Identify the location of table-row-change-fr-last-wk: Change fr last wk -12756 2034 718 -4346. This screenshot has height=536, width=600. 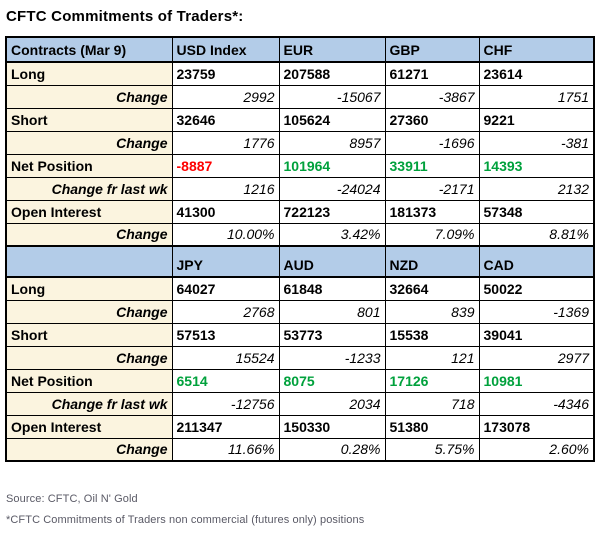
(300, 403).